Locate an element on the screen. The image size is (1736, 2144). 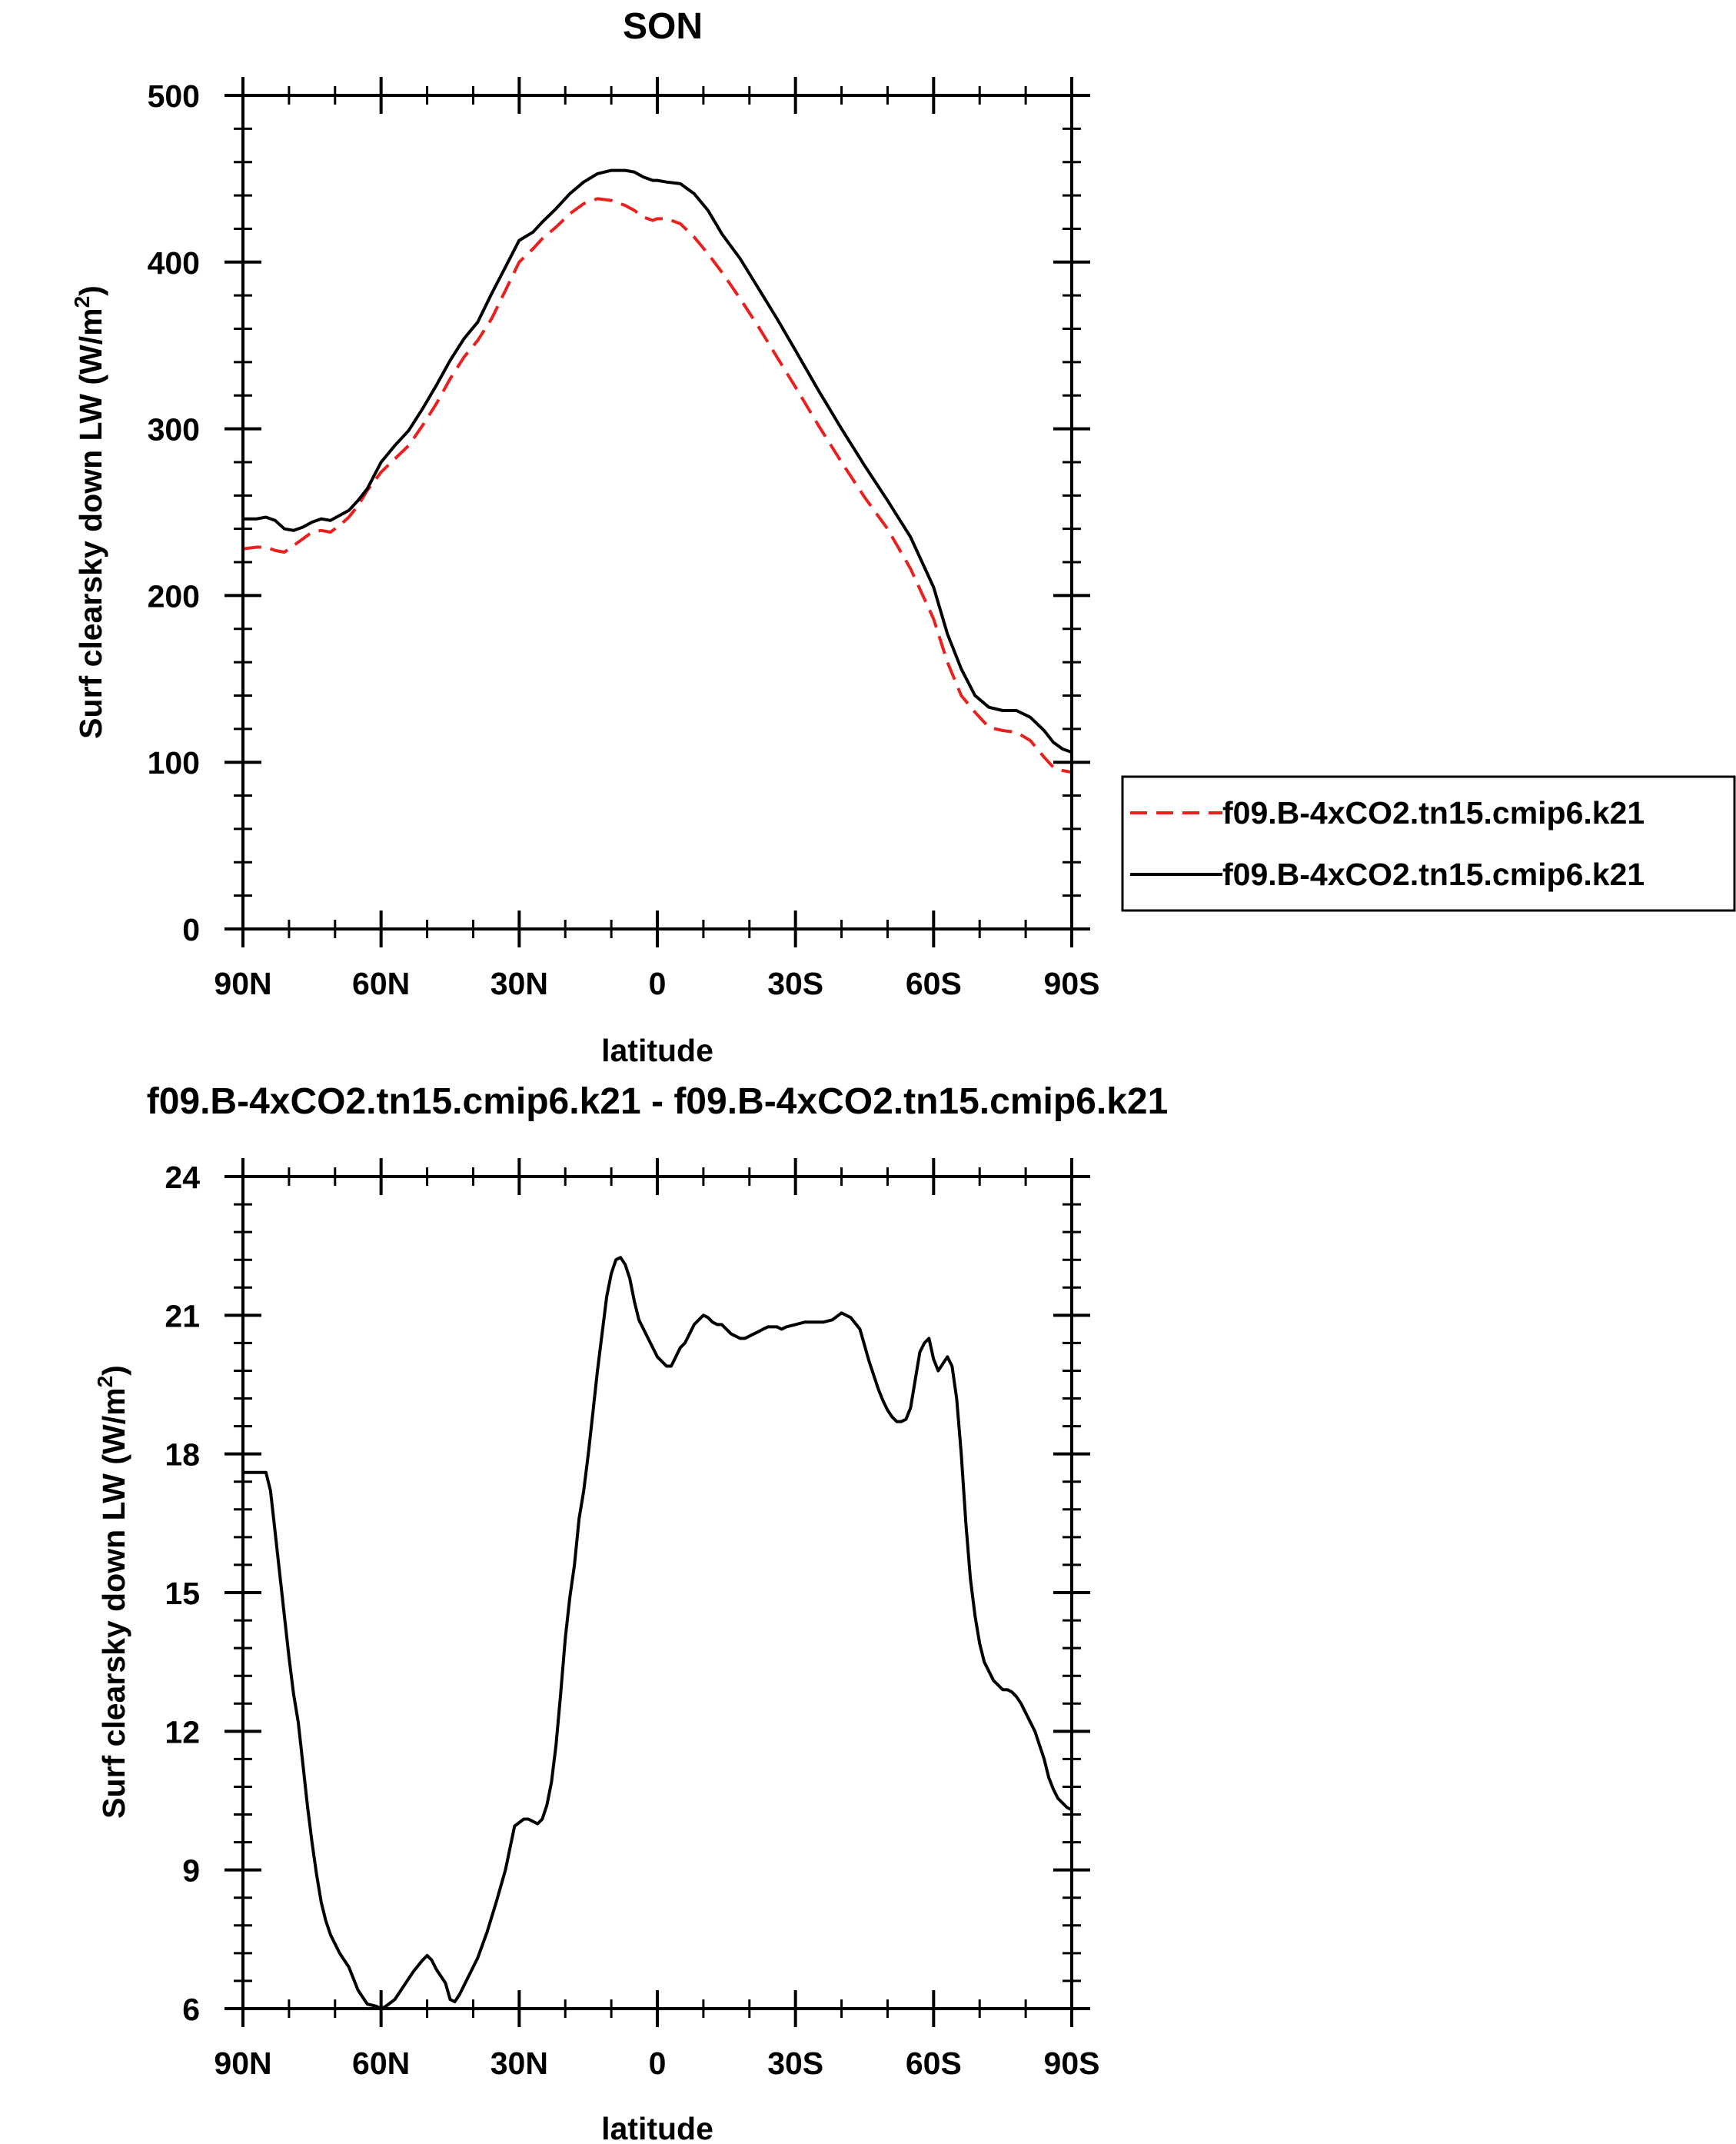
series-line-dashed is located at coordinates (657, 485).